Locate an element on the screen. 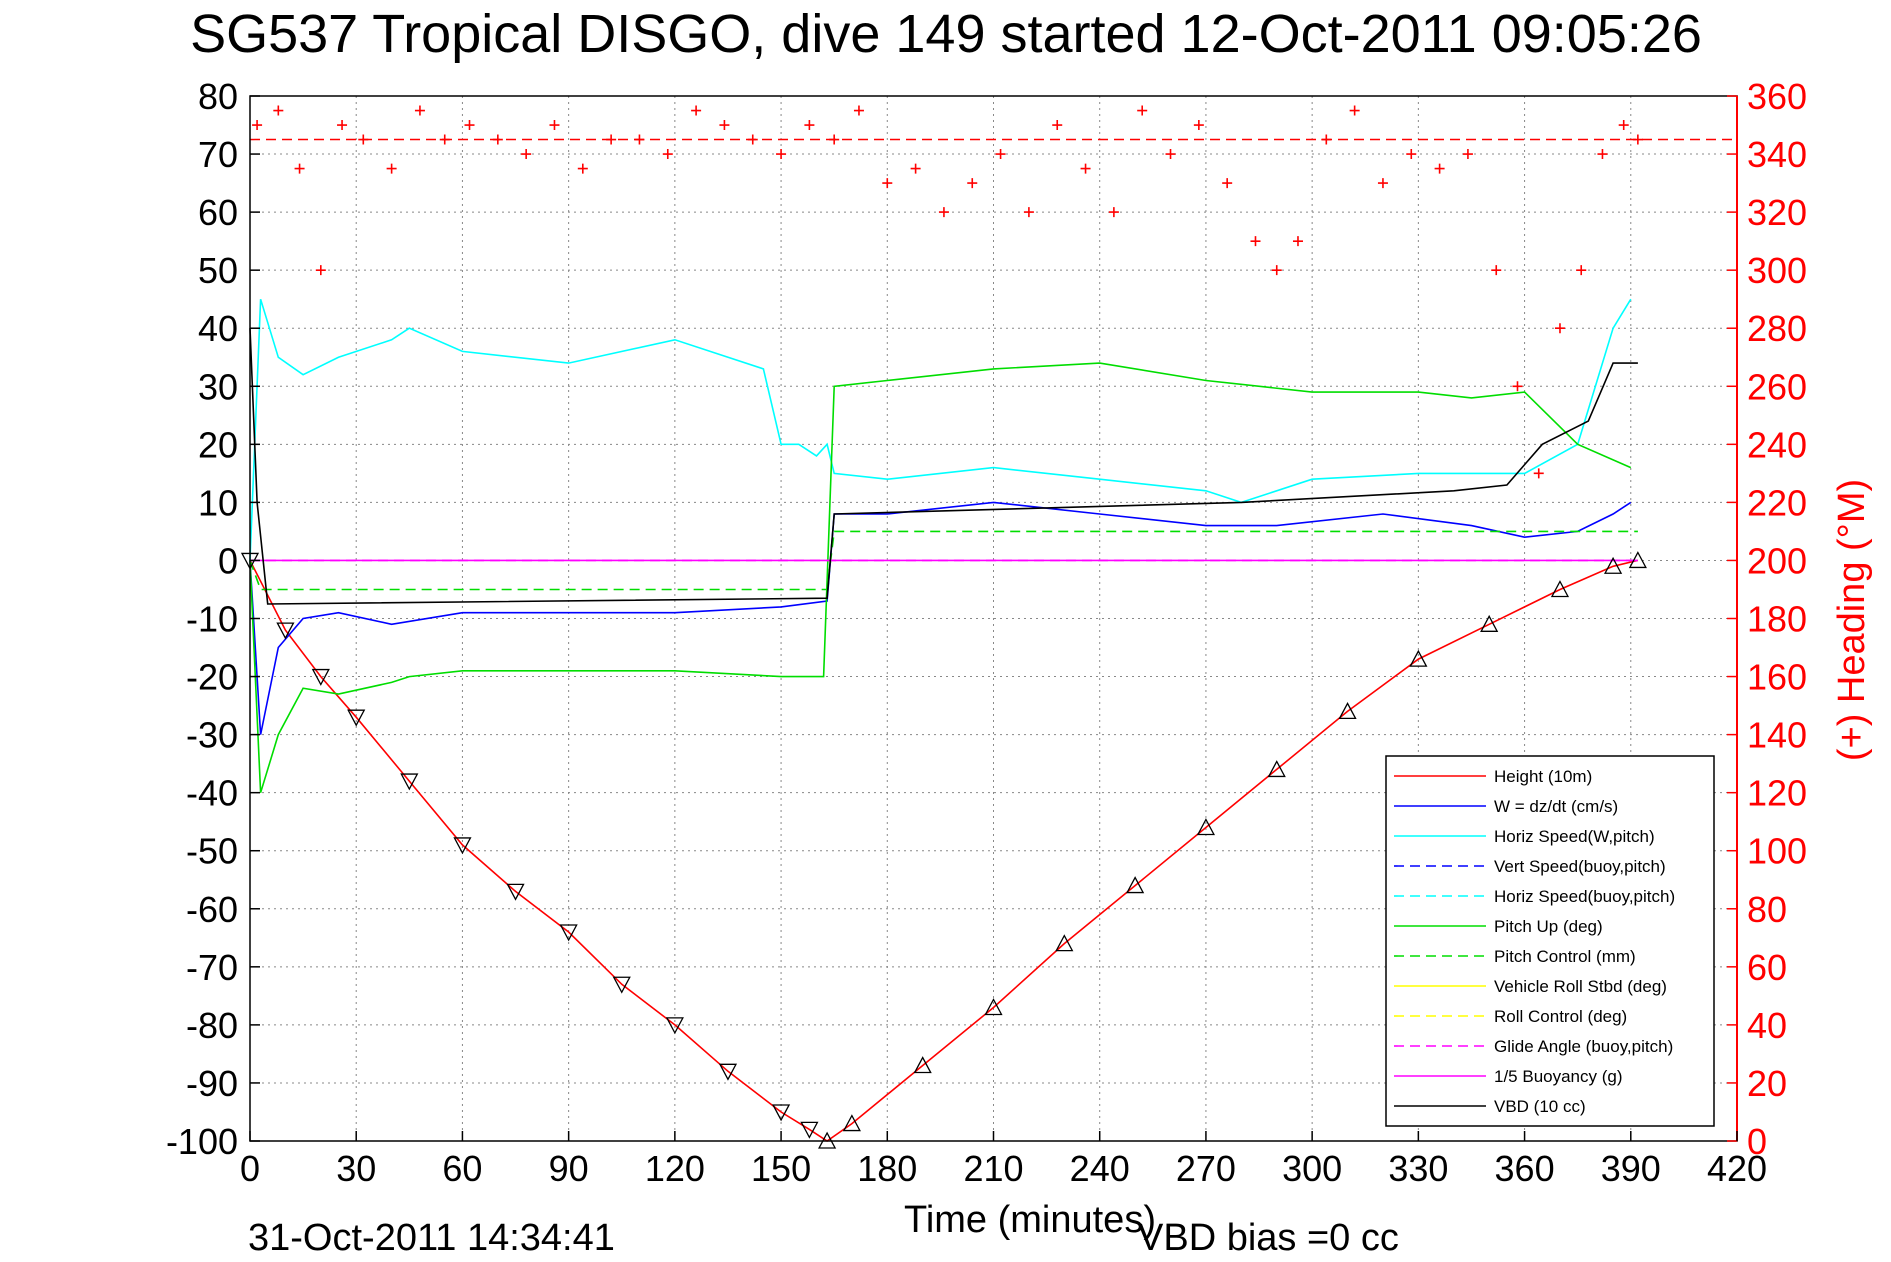 The height and width of the screenshot is (1262, 1891). tick-label-left: 20 is located at coordinates (218, 444).